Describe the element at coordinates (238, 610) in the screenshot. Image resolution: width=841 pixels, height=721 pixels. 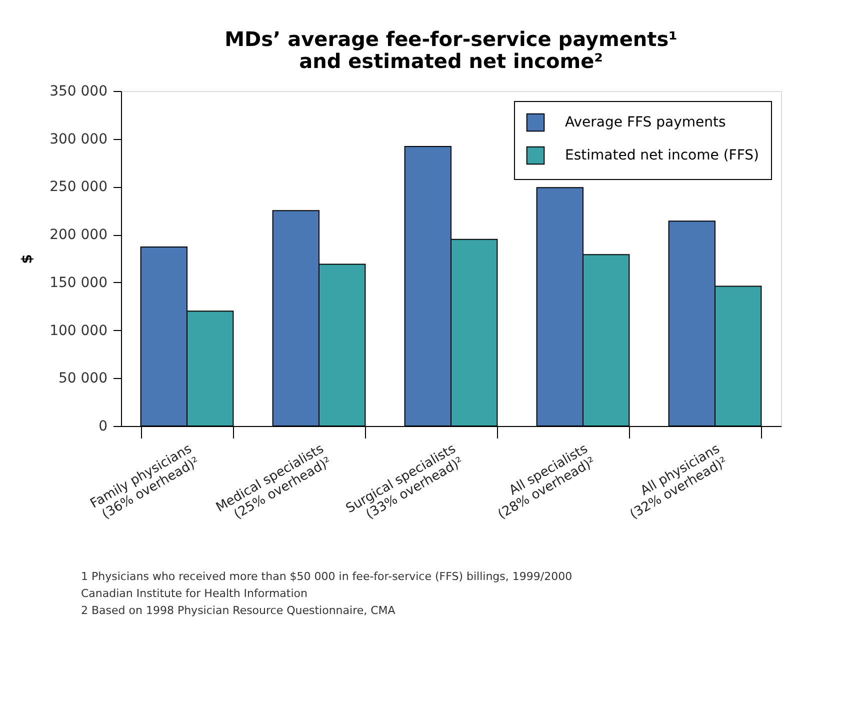
I see `text: 2 Based on 1998 Physician Resource Questionnaire, CMA` at that location.